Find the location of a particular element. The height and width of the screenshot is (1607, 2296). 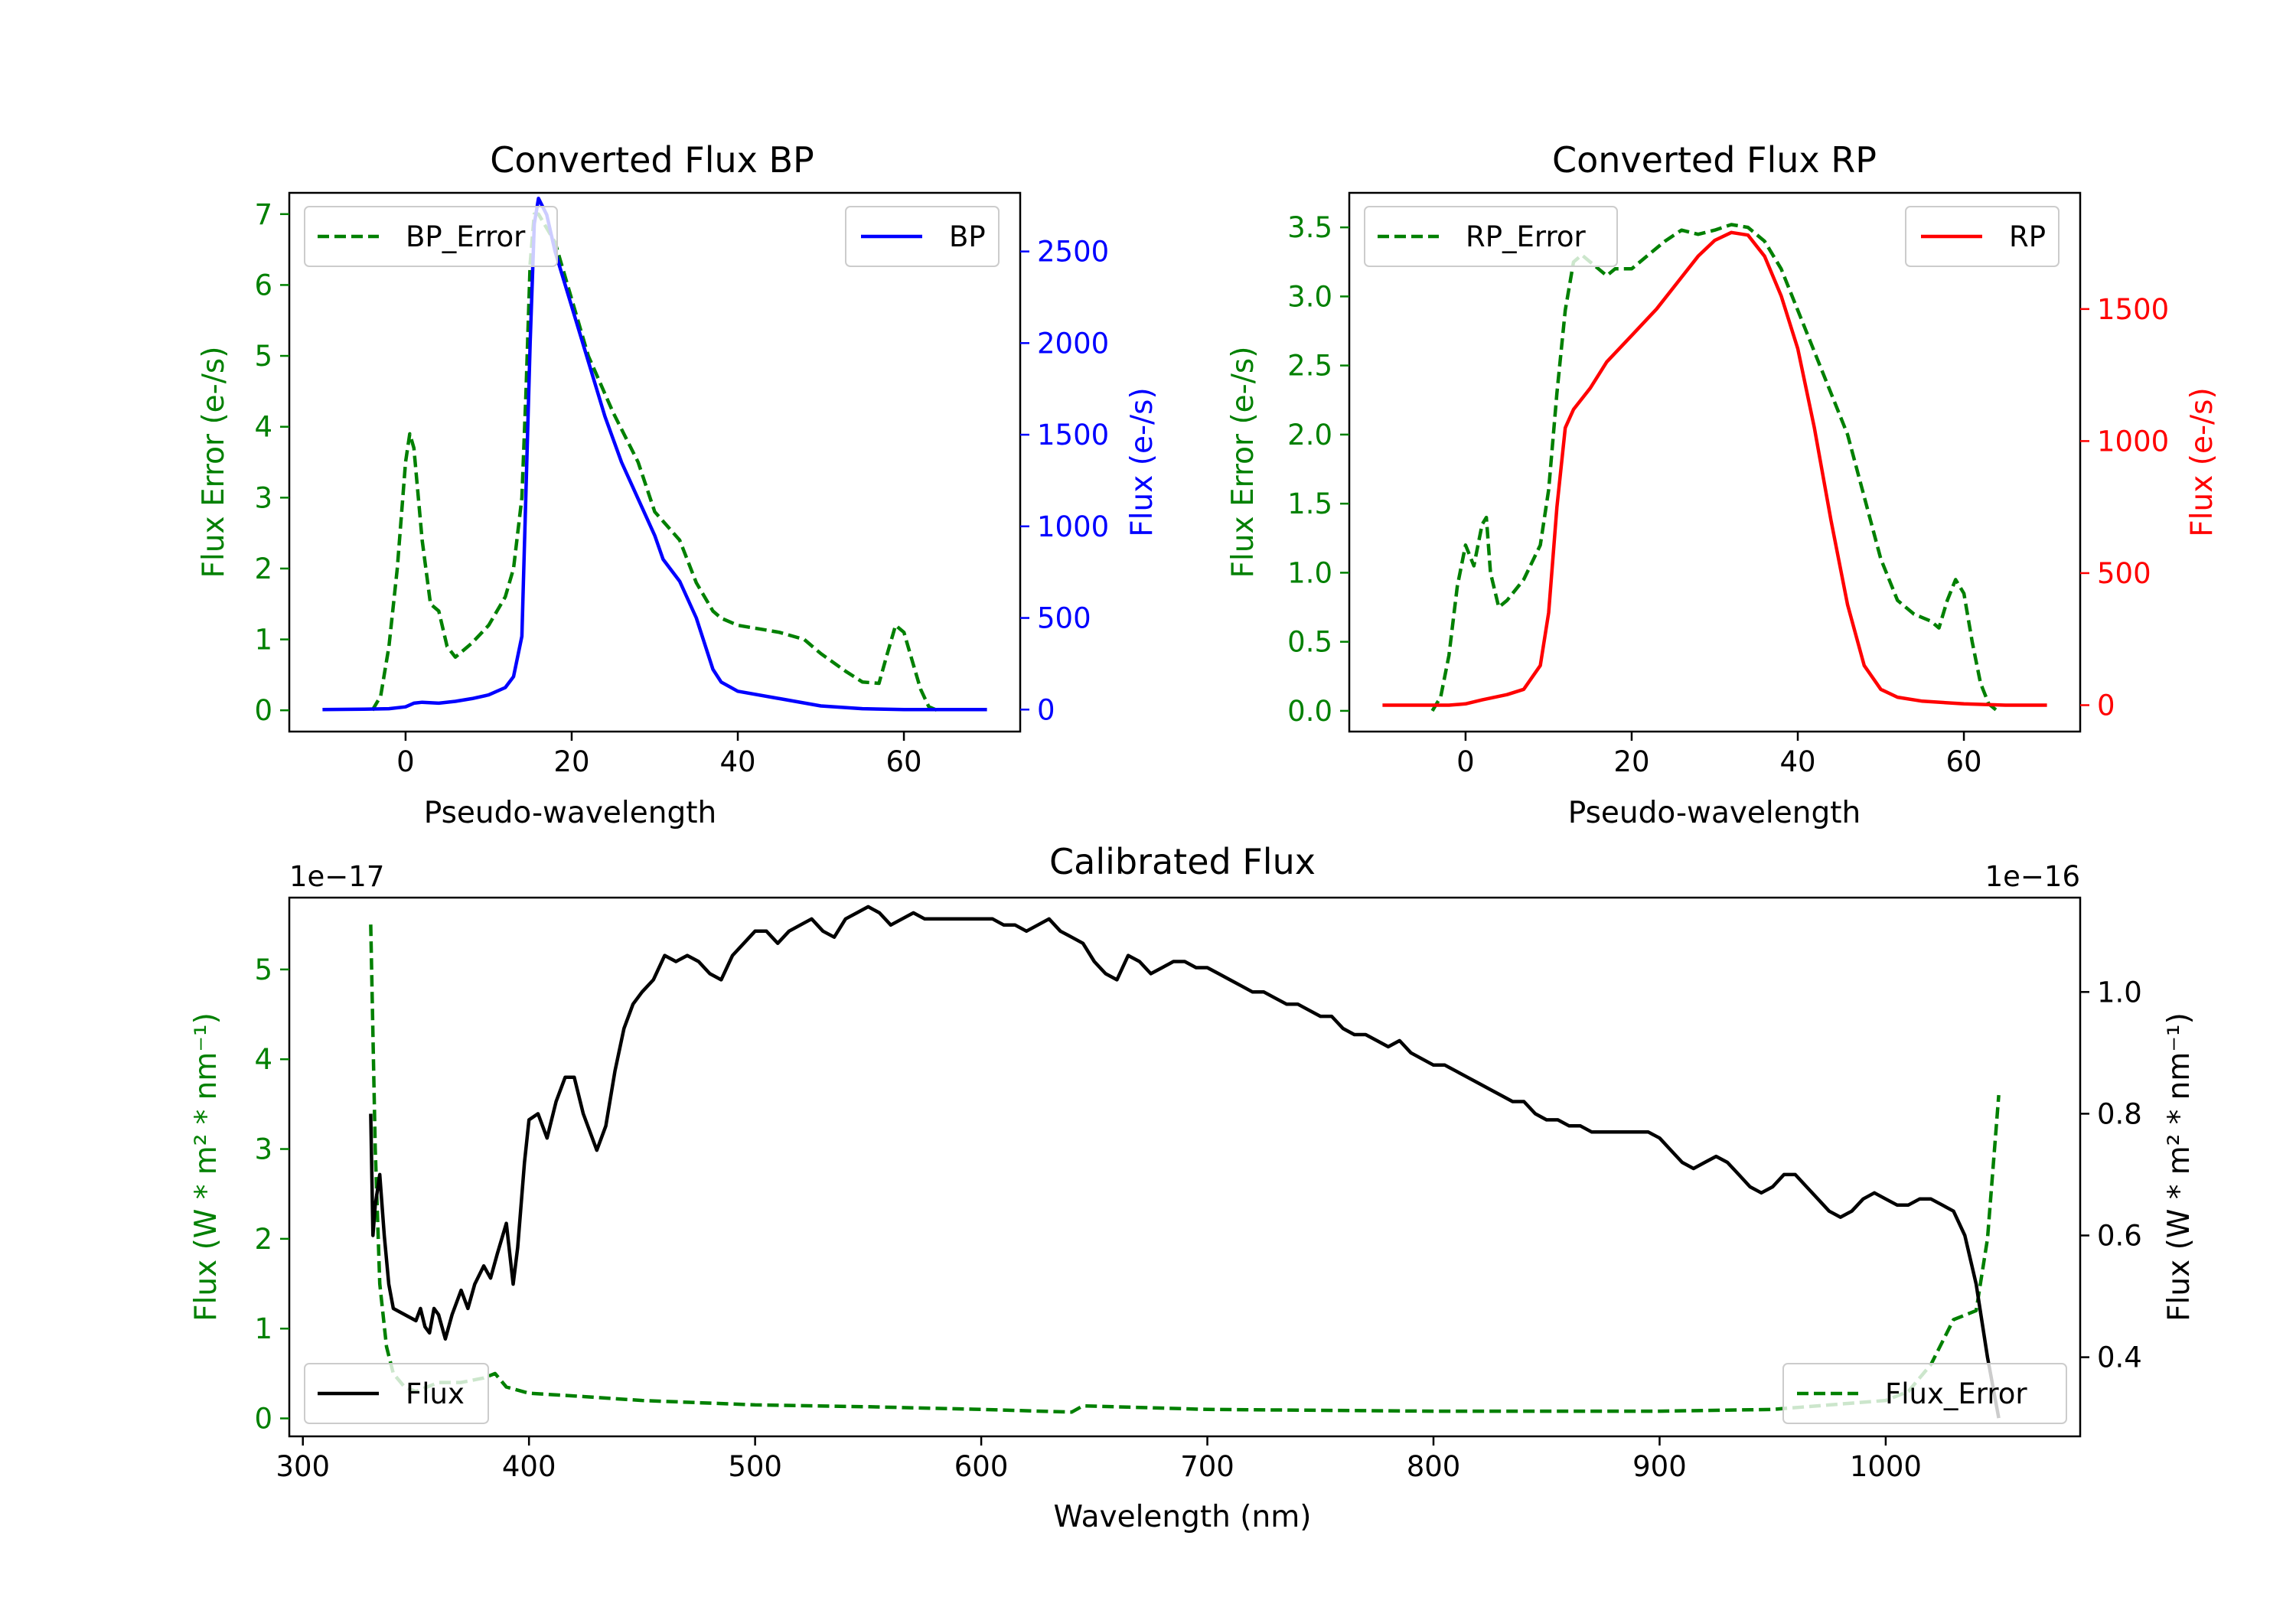

cal-xtick-label: 300 is located at coordinates (303, 1466).